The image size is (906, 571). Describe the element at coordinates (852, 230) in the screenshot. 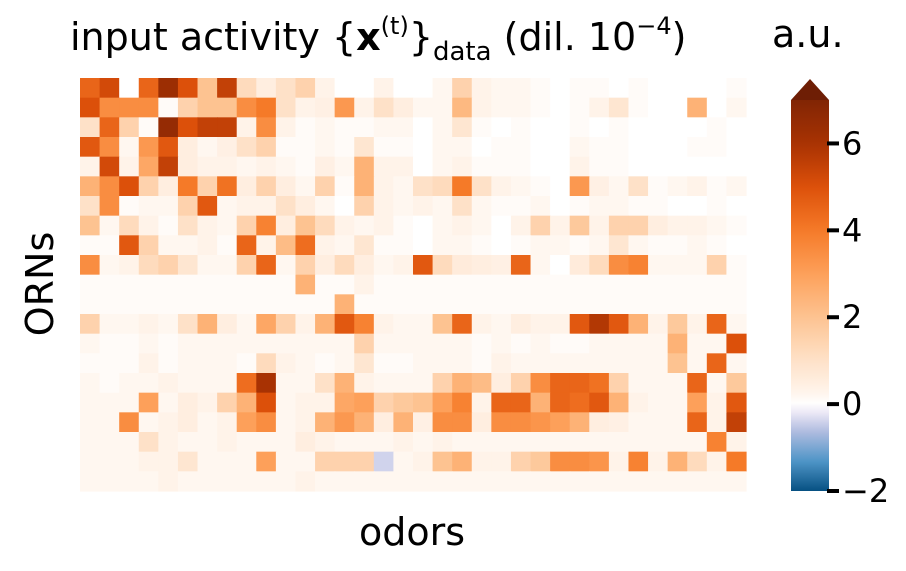

I see `colorbar-tick-label: 4` at that location.